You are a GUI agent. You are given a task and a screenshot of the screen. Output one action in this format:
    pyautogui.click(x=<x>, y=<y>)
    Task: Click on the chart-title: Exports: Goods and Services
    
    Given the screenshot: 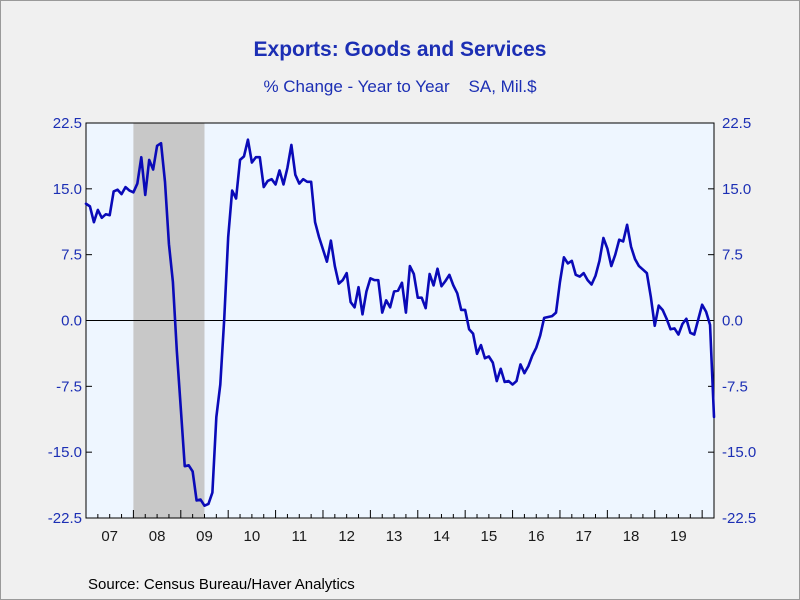 What is the action you would take?
    pyautogui.click(x=400, y=49)
    